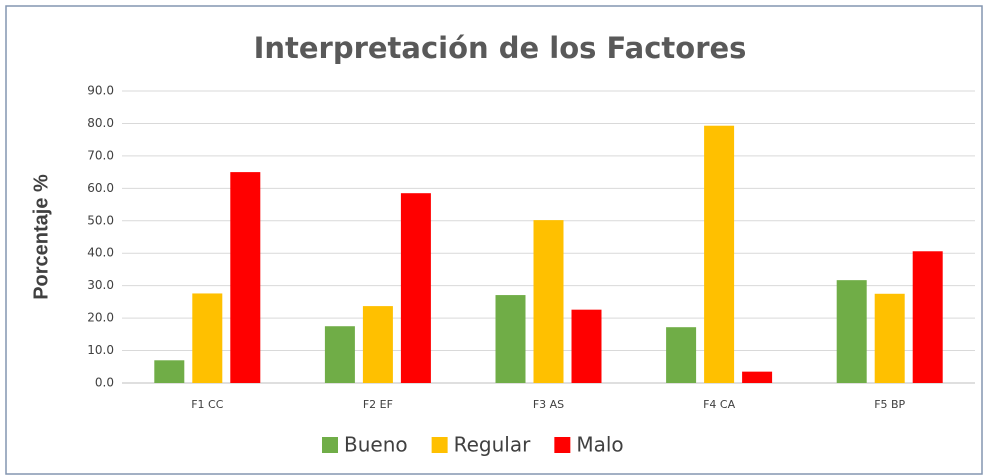  Describe the element at coordinates (100, 318) in the screenshot. I see `y-tick-label: 20.0` at that location.